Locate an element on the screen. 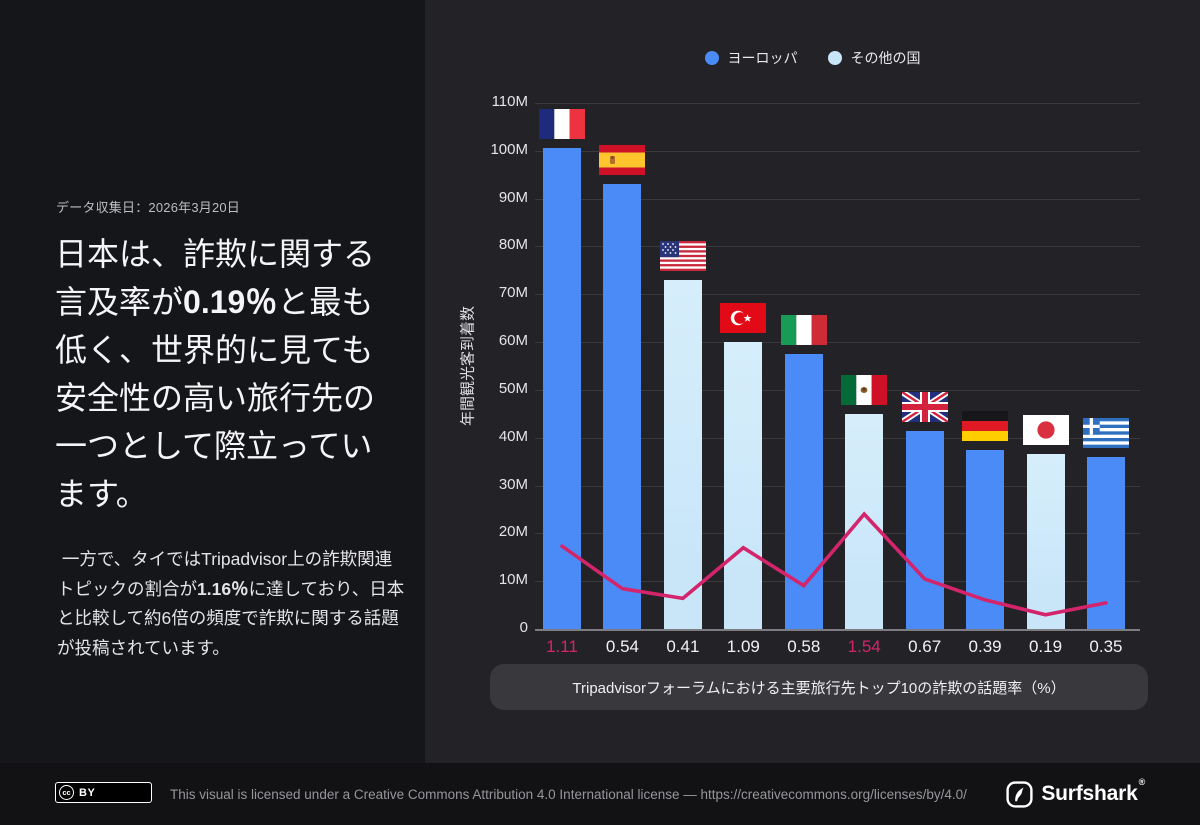 The image size is (1200, 825). legend-label-europe: ヨーロッパ is located at coordinates (762, 58).